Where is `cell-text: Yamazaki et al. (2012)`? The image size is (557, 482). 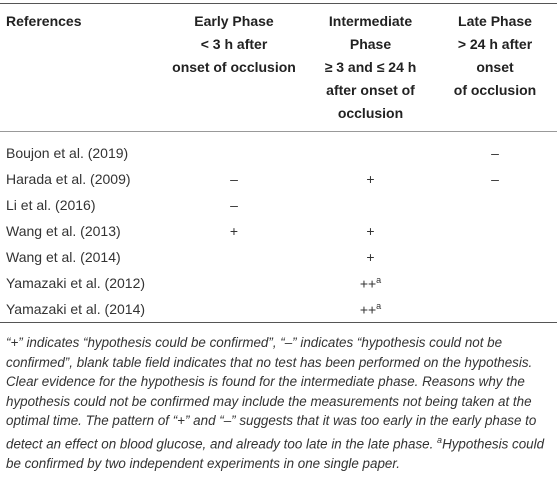 cell-text: Yamazaki et al. (2012) is located at coordinates (76, 283).